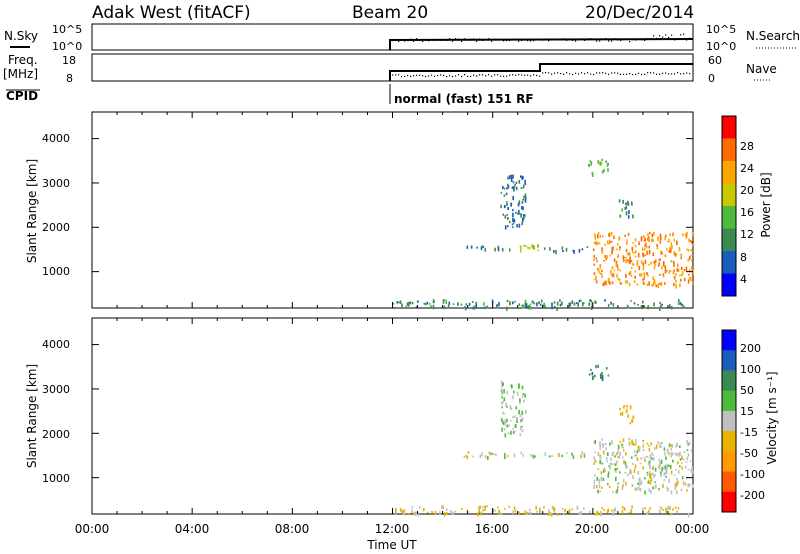  Describe the element at coordinates (171, 13) in the screenshot. I see `station-title: Adak West (fitACF)` at that location.